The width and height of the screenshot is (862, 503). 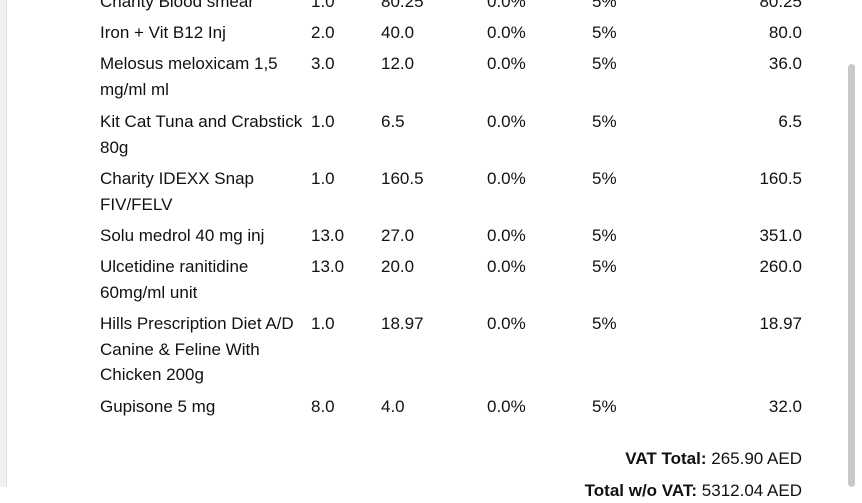 I want to click on total-line: Total w/o VAT: 5312.04 AED, so click(x=693, y=490).